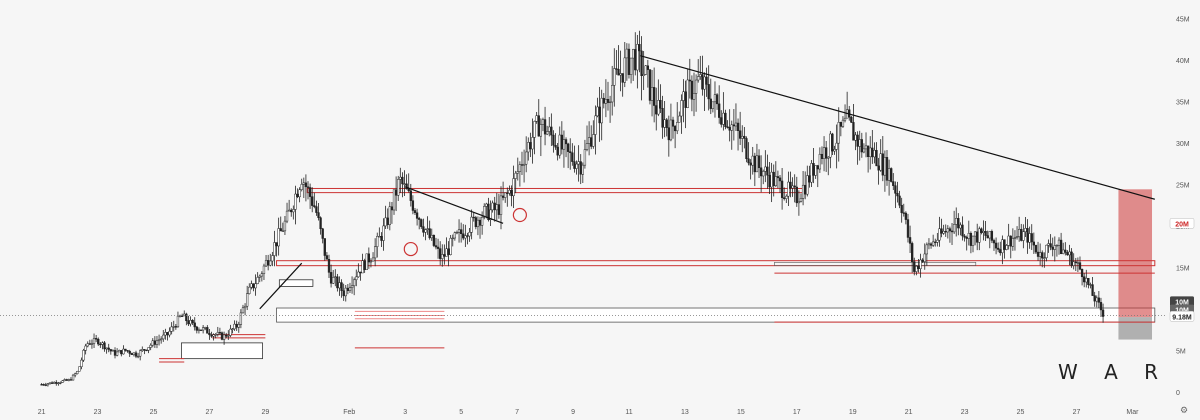 The image size is (1200, 420). Describe the element at coordinates (265, 412) in the screenshot. I see `x-tick-label: 29` at that location.